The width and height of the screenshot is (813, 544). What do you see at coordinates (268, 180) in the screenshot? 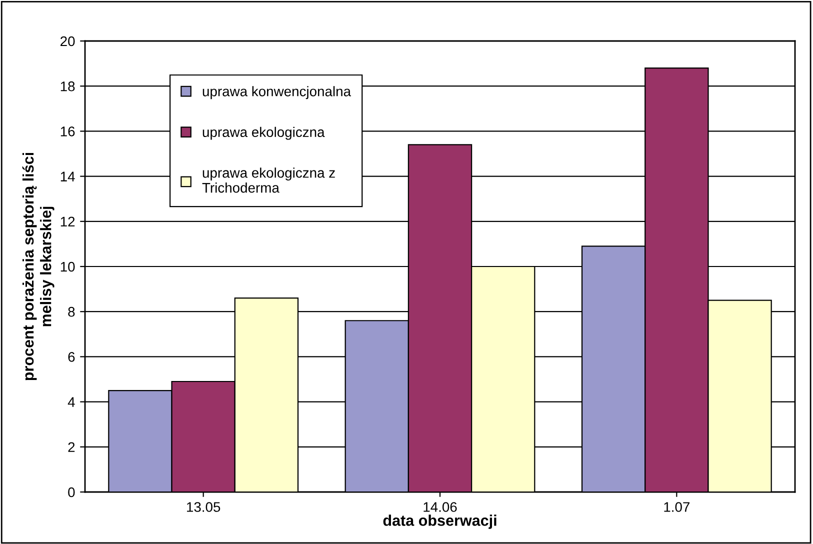
I see `legend-label: uprawa ekologiczna z Trichoderma` at bounding box center [268, 180].